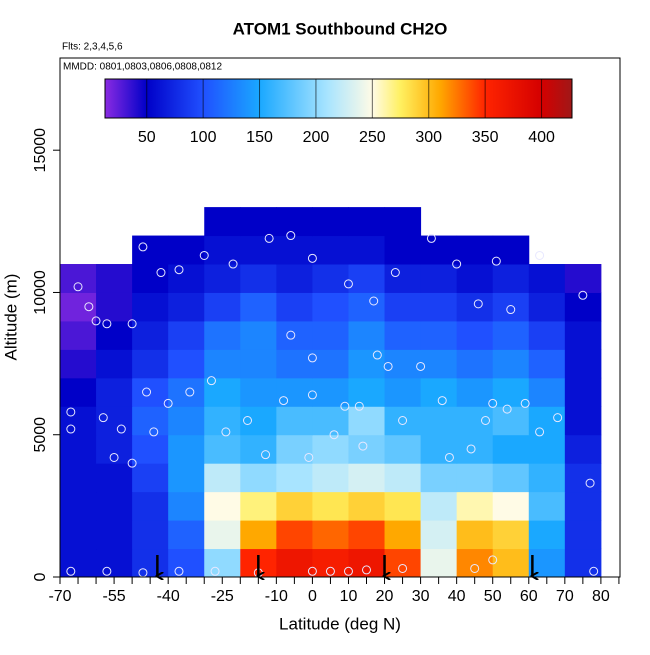 Image resolution: width=650 pixels, height=655 pixels. I want to click on x-tick-label: 10, so click(349, 596).